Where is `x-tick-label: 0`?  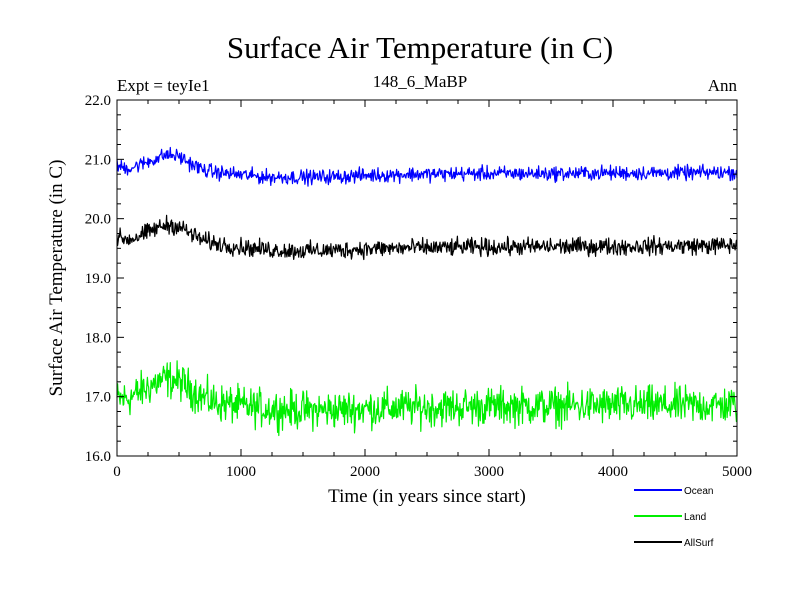 x-tick-label: 0 is located at coordinates (117, 472).